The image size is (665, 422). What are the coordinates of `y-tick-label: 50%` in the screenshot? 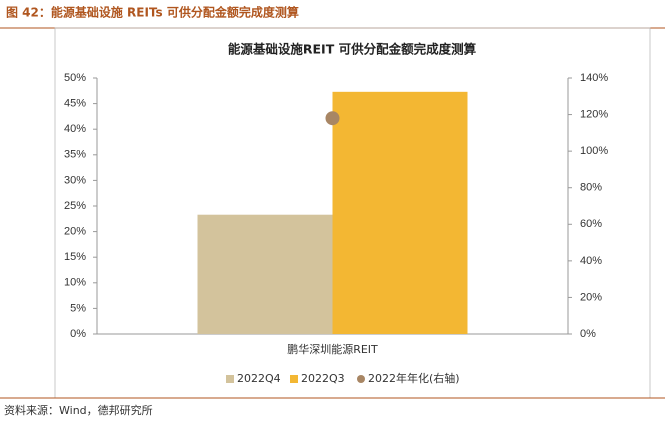 It's located at (75, 78).